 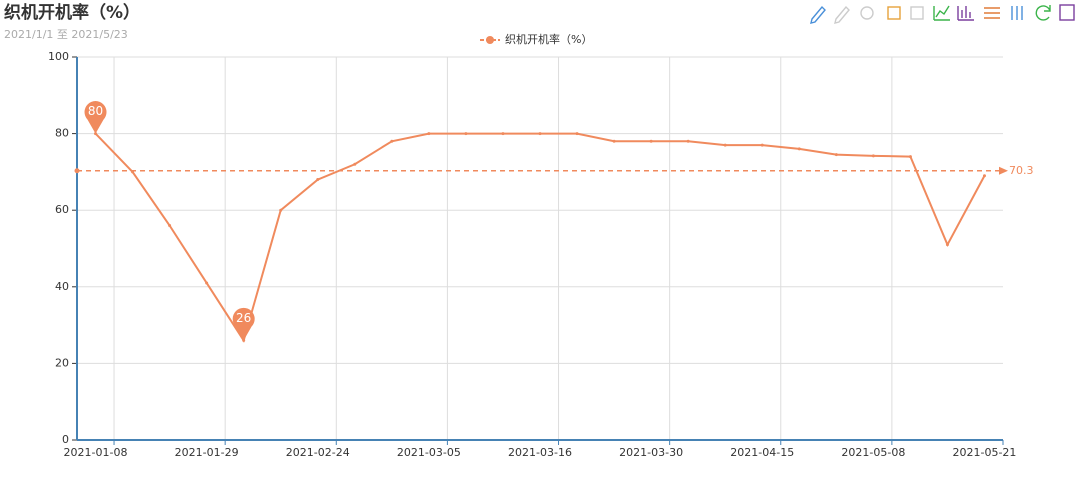 I want to click on tool-save, so click(x=1067, y=12).